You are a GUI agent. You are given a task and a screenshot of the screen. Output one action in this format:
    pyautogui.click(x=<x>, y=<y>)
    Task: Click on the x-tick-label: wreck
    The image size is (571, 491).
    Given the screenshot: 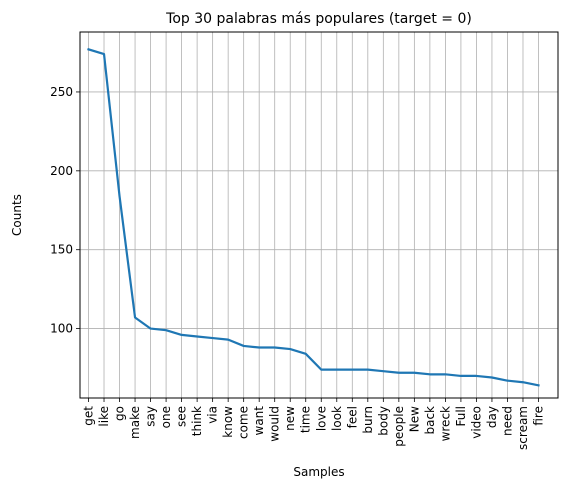 What is the action you would take?
    pyautogui.click(x=445, y=423)
    